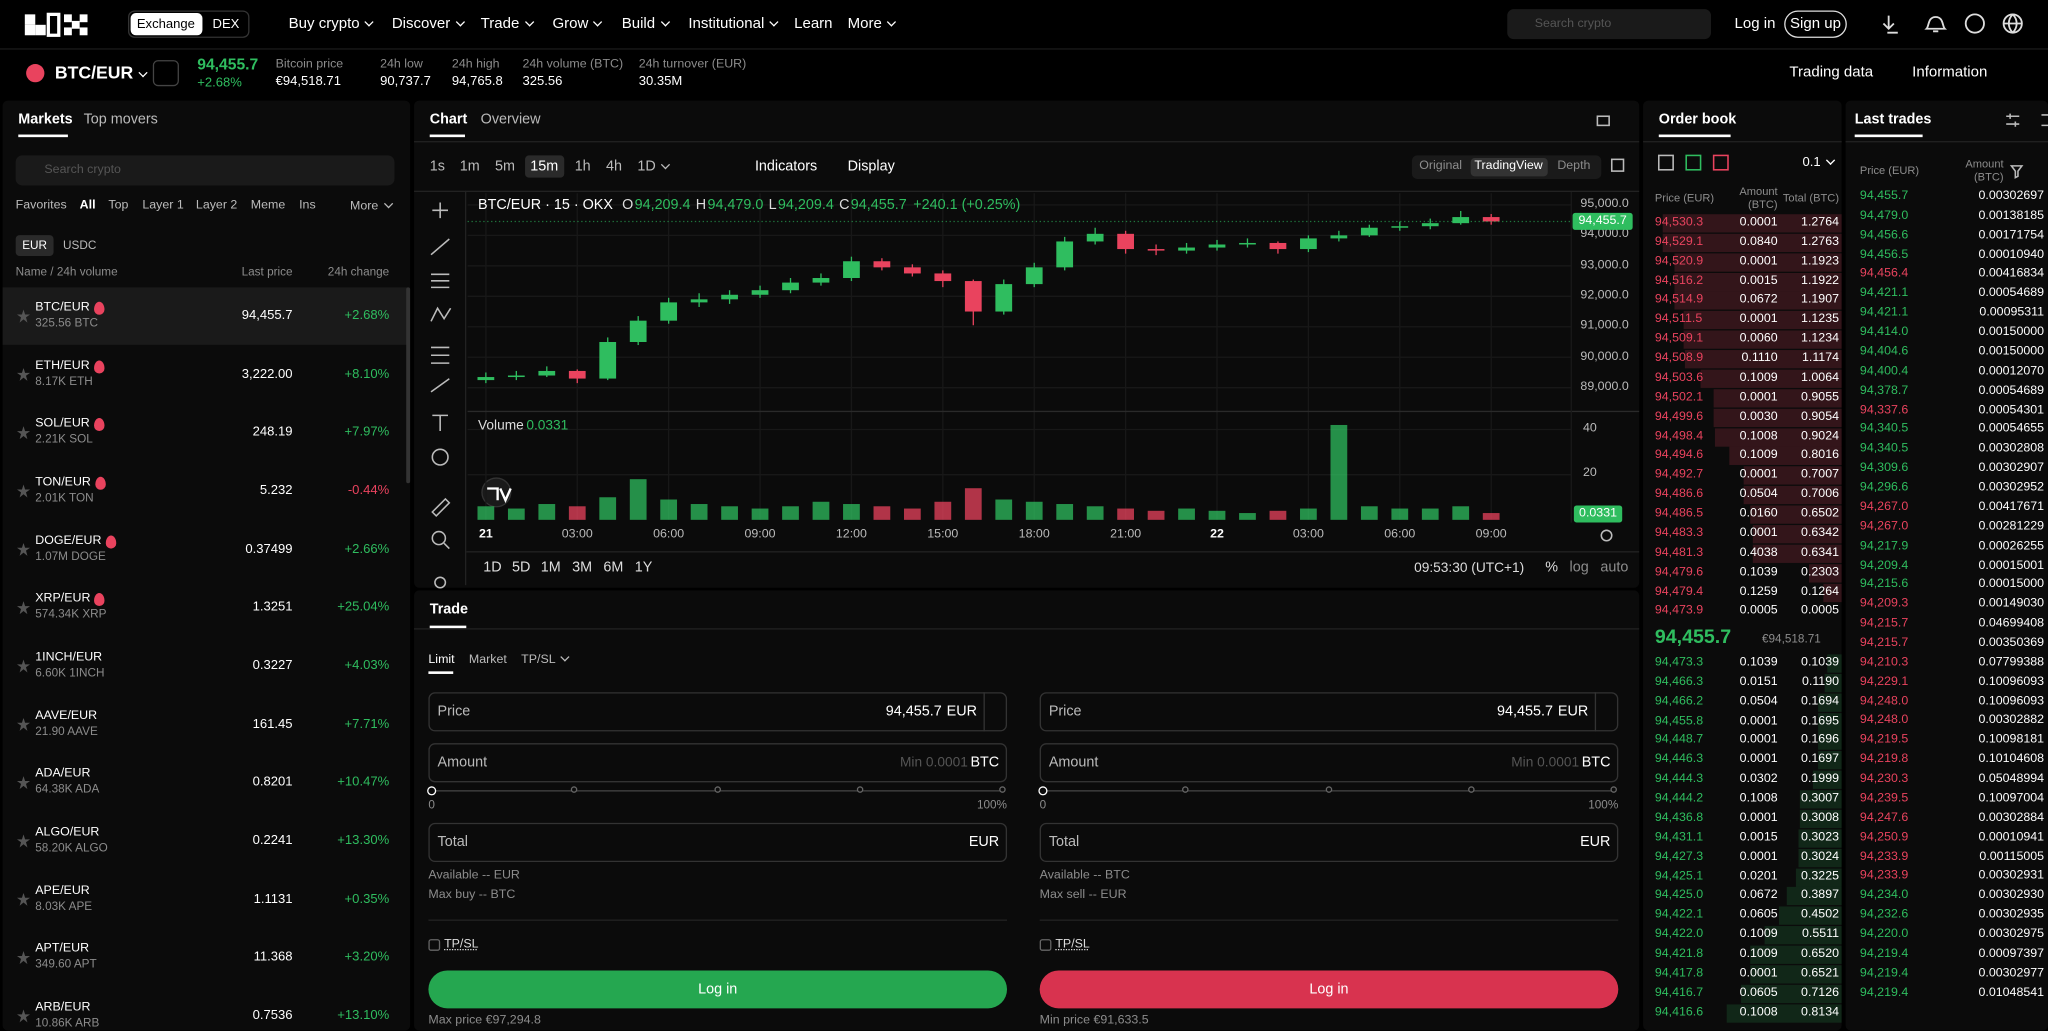 This screenshot has width=2048, height=1031. Describe the element at coordinates (813, 24) in the screenshot. I see `nav-menu-item: Learn` at that location.